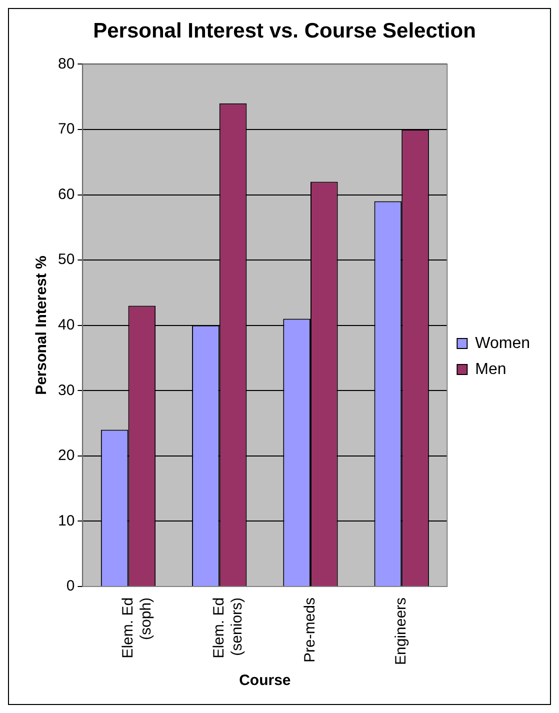 This screenshot has width=559, height=713. Describe the element at coordinates (66, 521) in the screenshot. I see `y-tick-label: 10` at that location.